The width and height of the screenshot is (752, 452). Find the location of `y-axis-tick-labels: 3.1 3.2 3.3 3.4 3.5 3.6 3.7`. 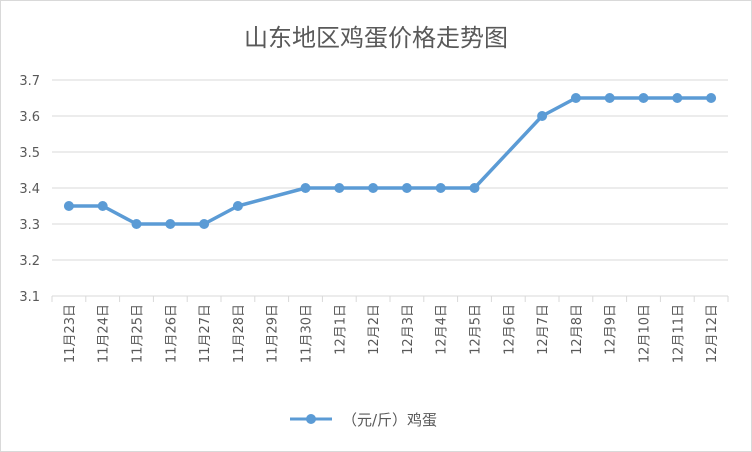

y-axis-tick-labels: 3.1 3.2 3.3 3.4 3.5 3.6 3.7 is located at coordinates (29, 189).